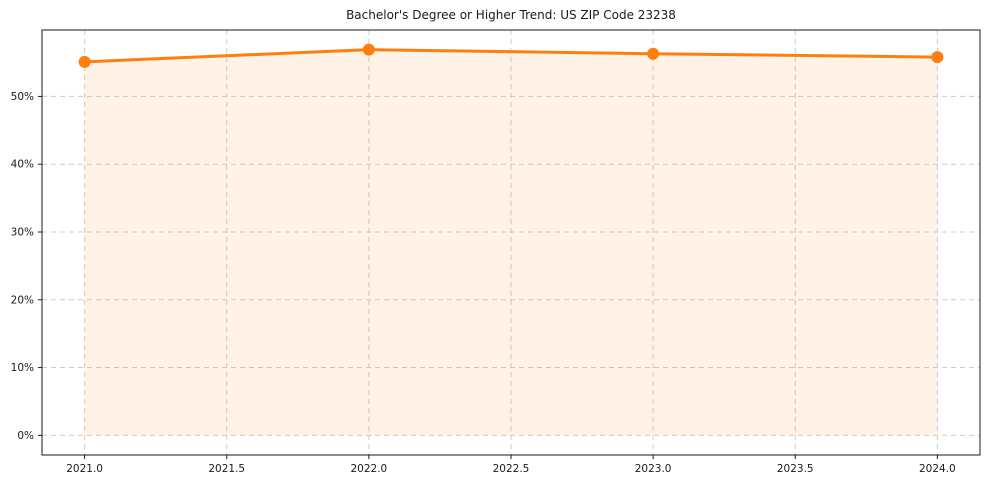 The image size is (989, 490). What do you see at coordinates (511, 469) in the screenshot?
I see `x-tick-label: 2022.5` at bounding box center [511, 469].